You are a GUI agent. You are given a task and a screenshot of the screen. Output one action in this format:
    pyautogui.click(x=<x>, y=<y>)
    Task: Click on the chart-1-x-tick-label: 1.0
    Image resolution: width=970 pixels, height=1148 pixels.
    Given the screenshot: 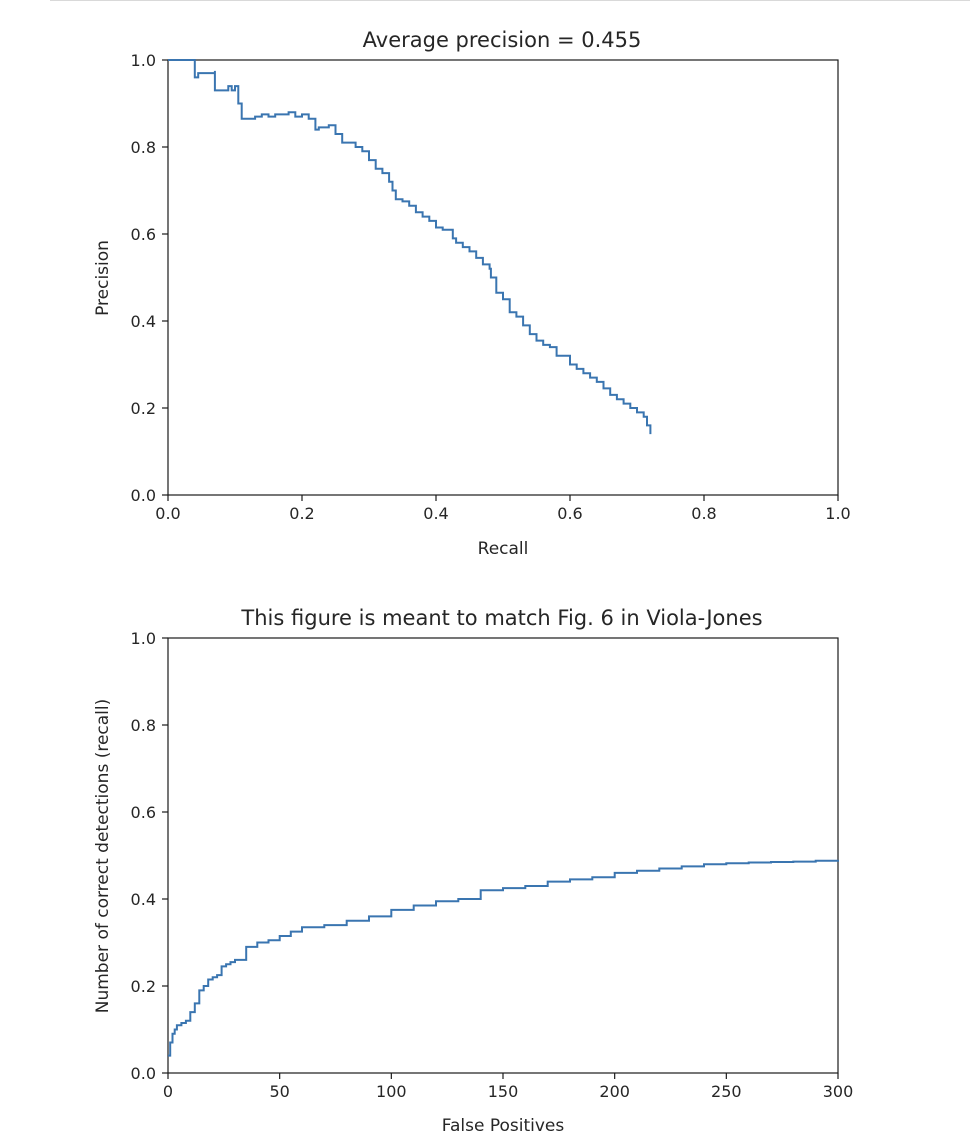 What is the action you would take?
    pyautogui.click(x=837, y=513)
    